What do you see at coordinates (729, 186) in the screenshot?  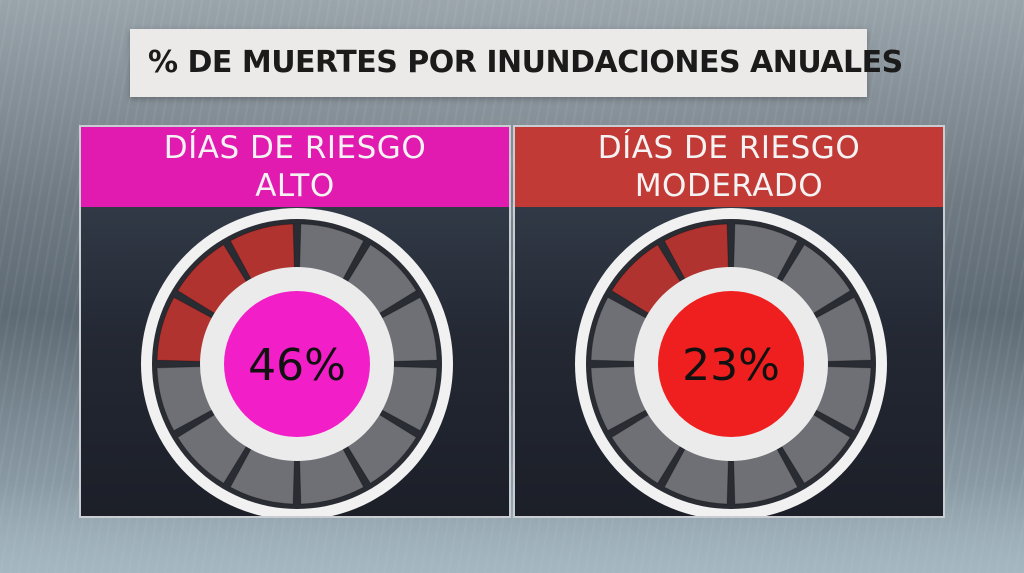 I see `panel-title-line-2: MODERADO` at bounding box center [729, 186].